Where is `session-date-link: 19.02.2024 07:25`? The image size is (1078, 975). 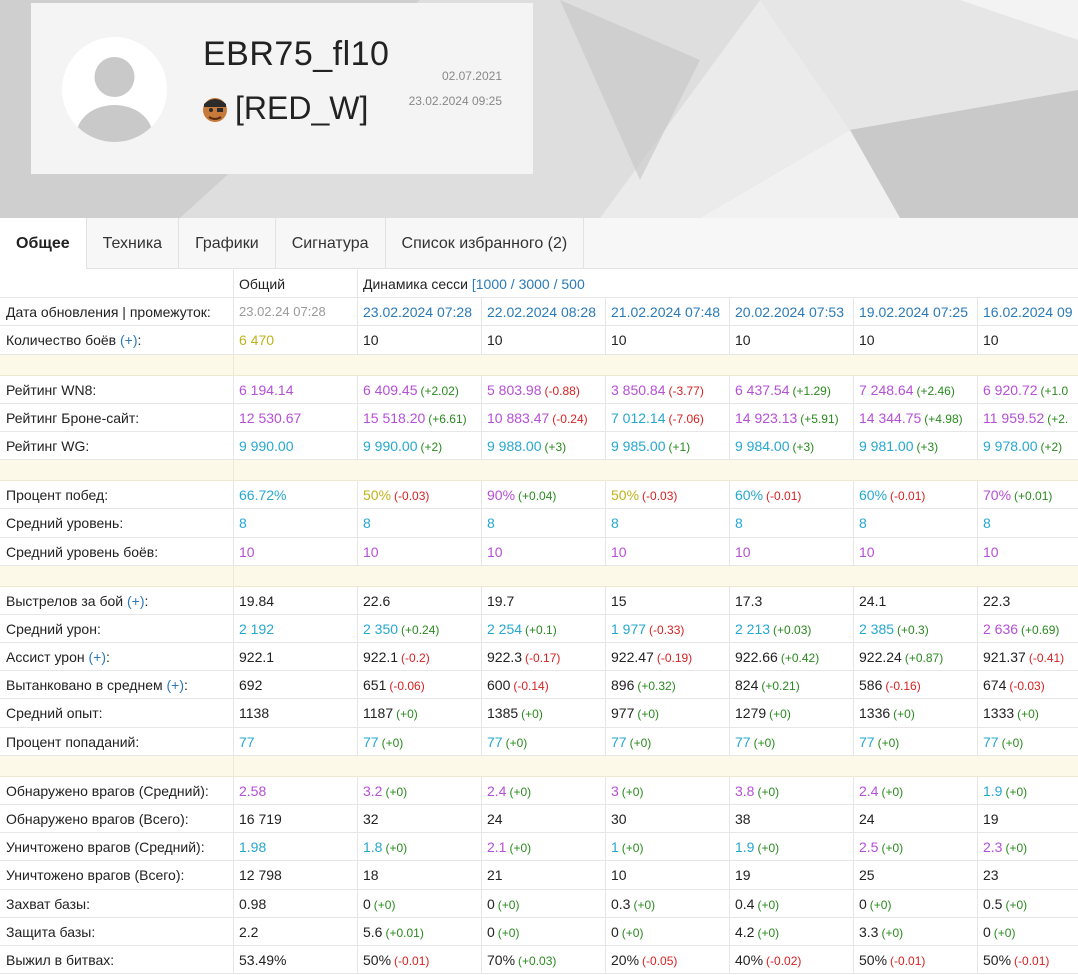
session-date-link: 19.02.2024 07:25 is located at coordinates (916, 312).